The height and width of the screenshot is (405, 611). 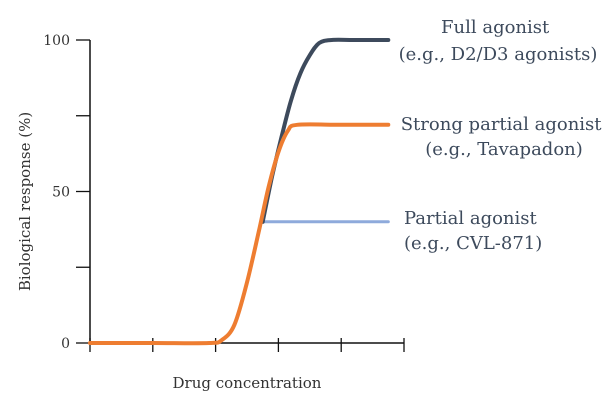 I want to click on y-ticks: 0 50 100, so click(x=66, y=192).